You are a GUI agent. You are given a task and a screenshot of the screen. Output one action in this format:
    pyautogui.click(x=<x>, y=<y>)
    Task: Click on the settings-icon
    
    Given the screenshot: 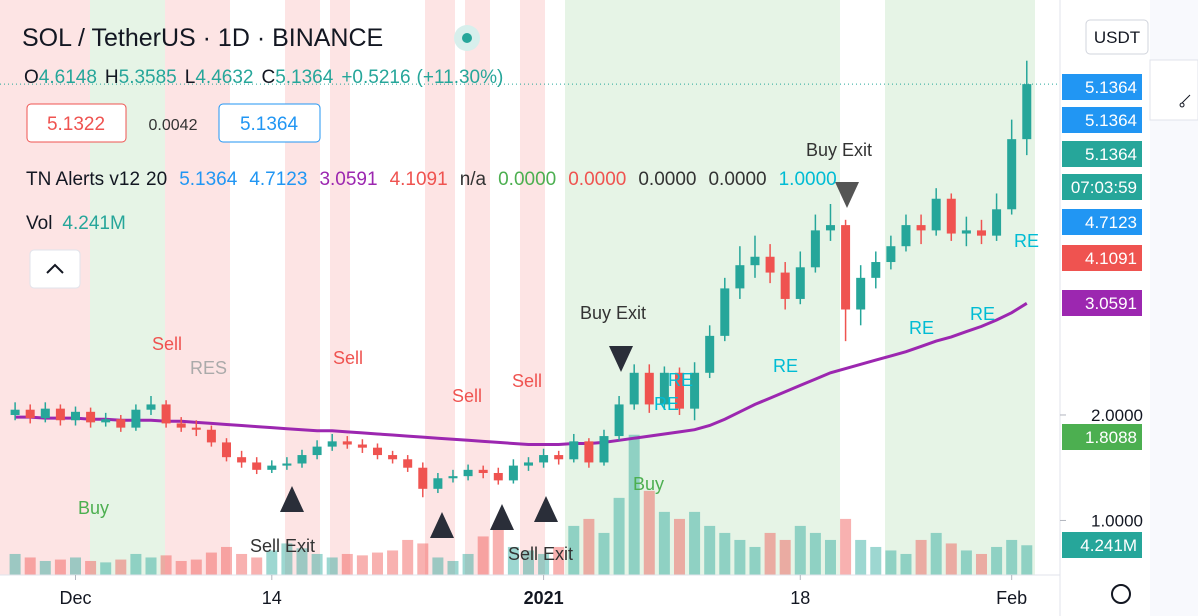 What is the action you would take?
    pyautogui.click(x=1121, y=594)
    